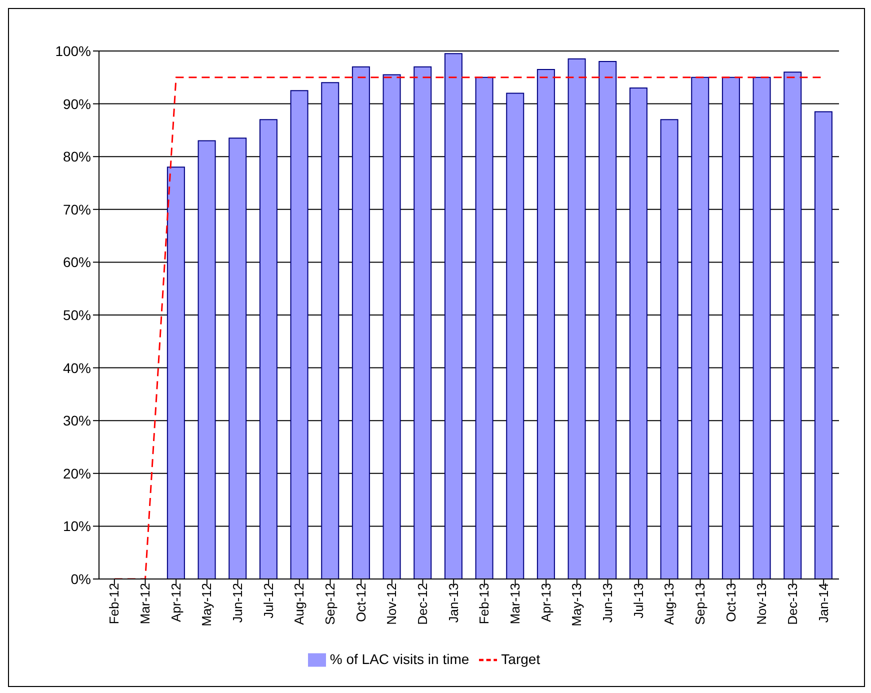 The width and height of the screenshot is (871, 693). What do you see at coordinates (73, 50) in the screenshot?
I see `y-tick-label: 100%` at bounding box center [73, 50].